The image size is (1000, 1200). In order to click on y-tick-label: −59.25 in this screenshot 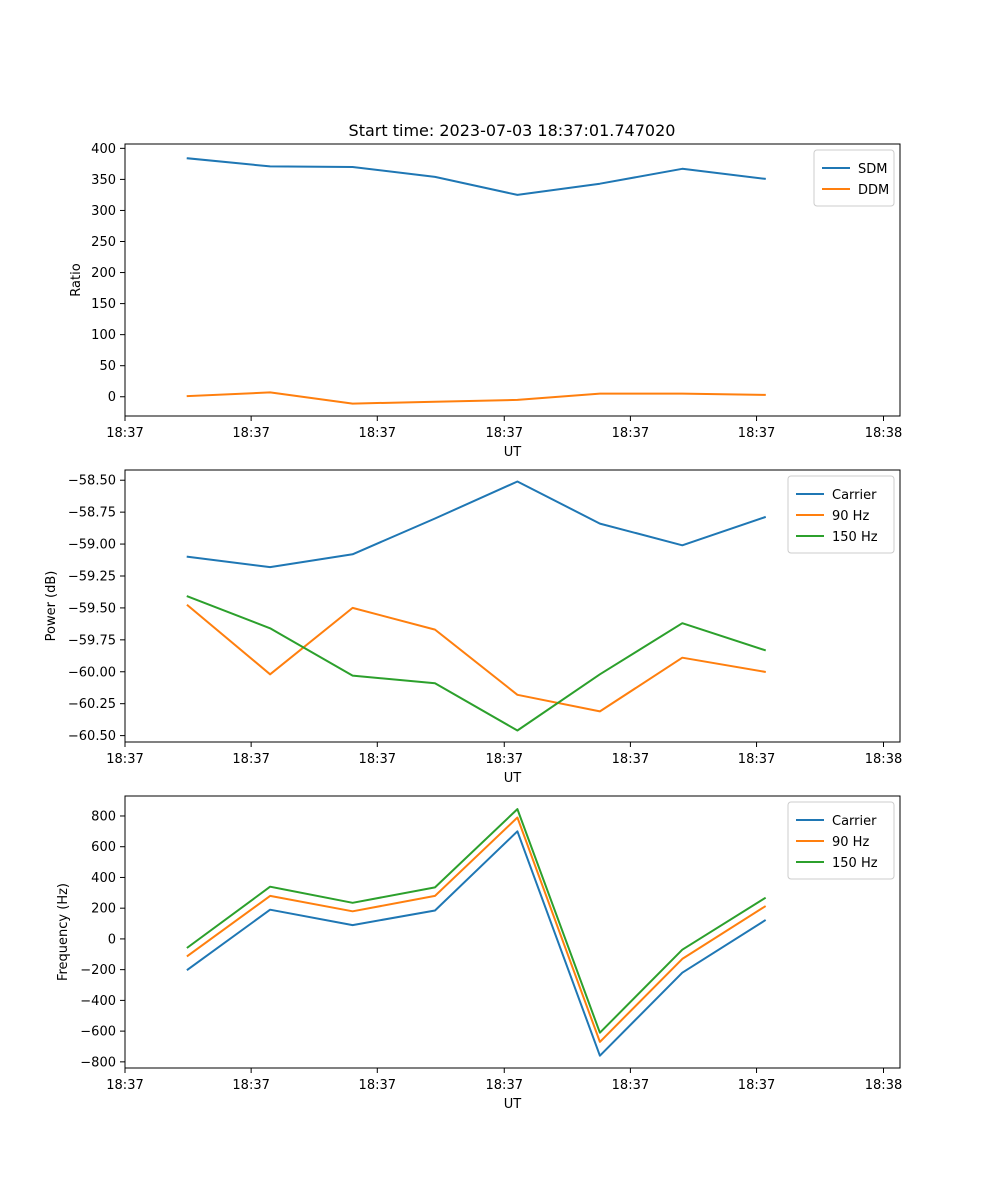, I will do `click(92, 576)`.